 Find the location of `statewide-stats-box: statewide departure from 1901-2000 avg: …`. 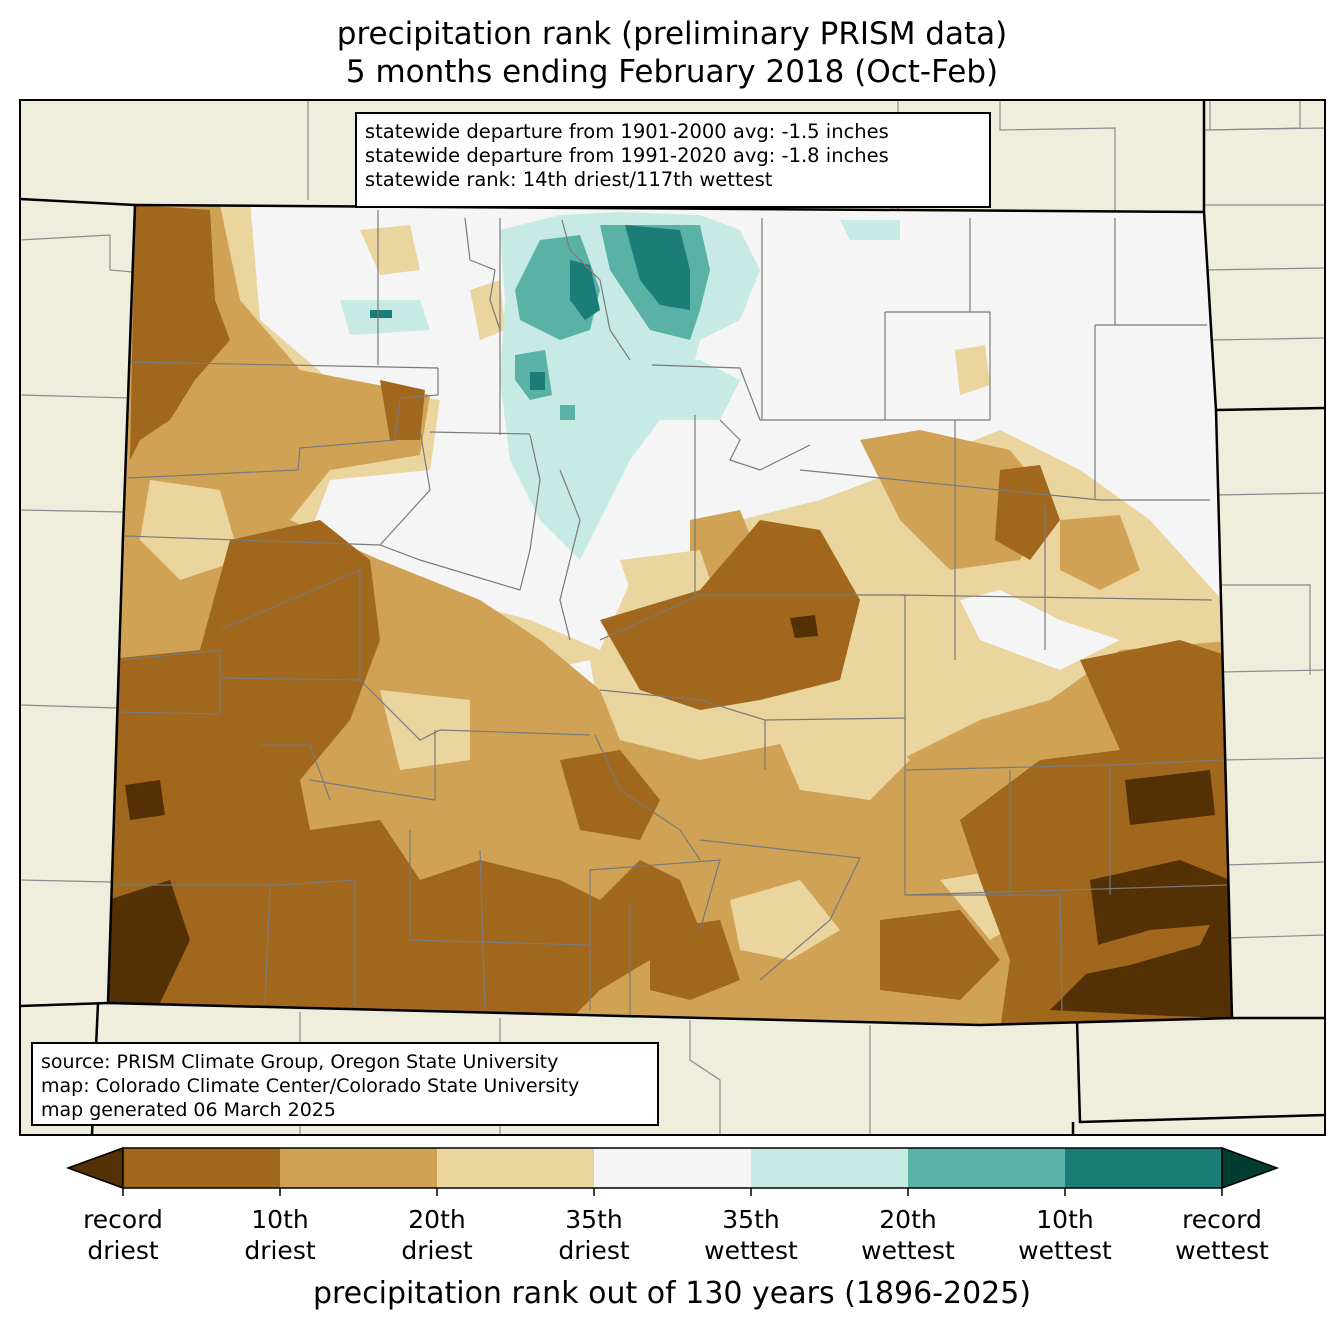

statewide-stats-box: statewide departure from 1901-2000 avg: … is located at coordinates (673, 160).